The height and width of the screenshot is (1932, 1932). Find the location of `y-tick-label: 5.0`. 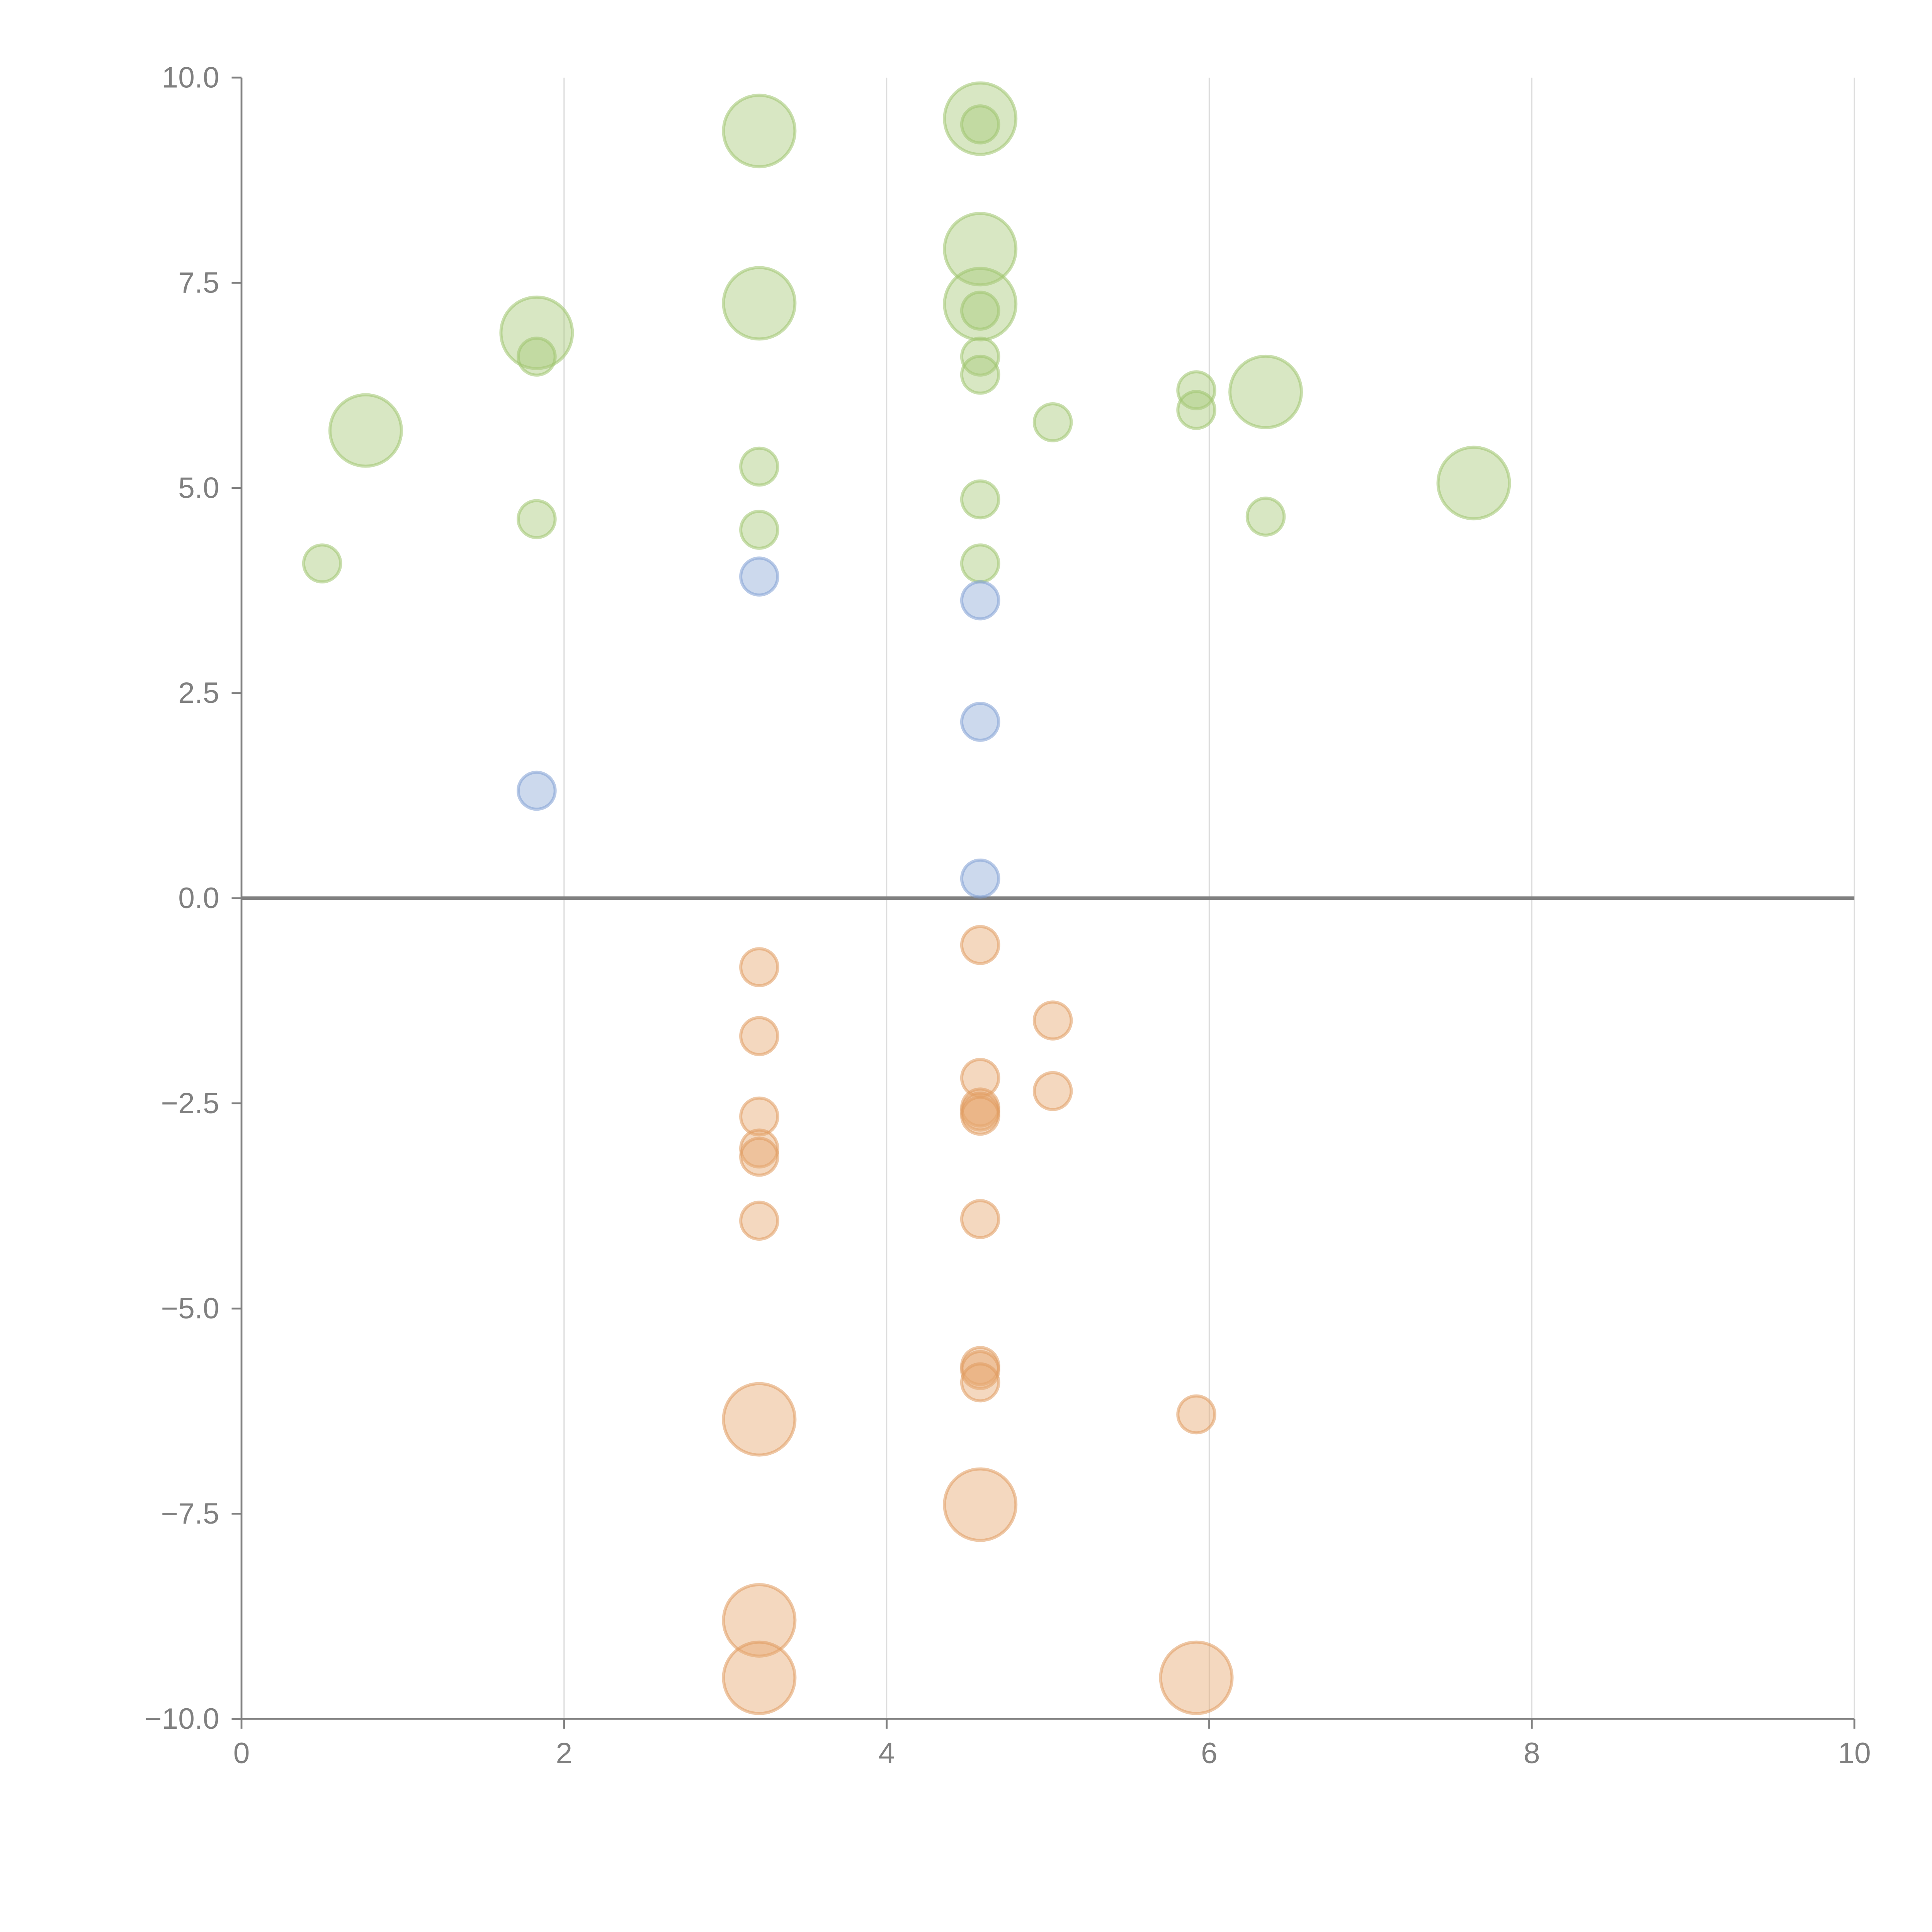

y-tick-label: 5.0 is located at coordinates (198, 488).